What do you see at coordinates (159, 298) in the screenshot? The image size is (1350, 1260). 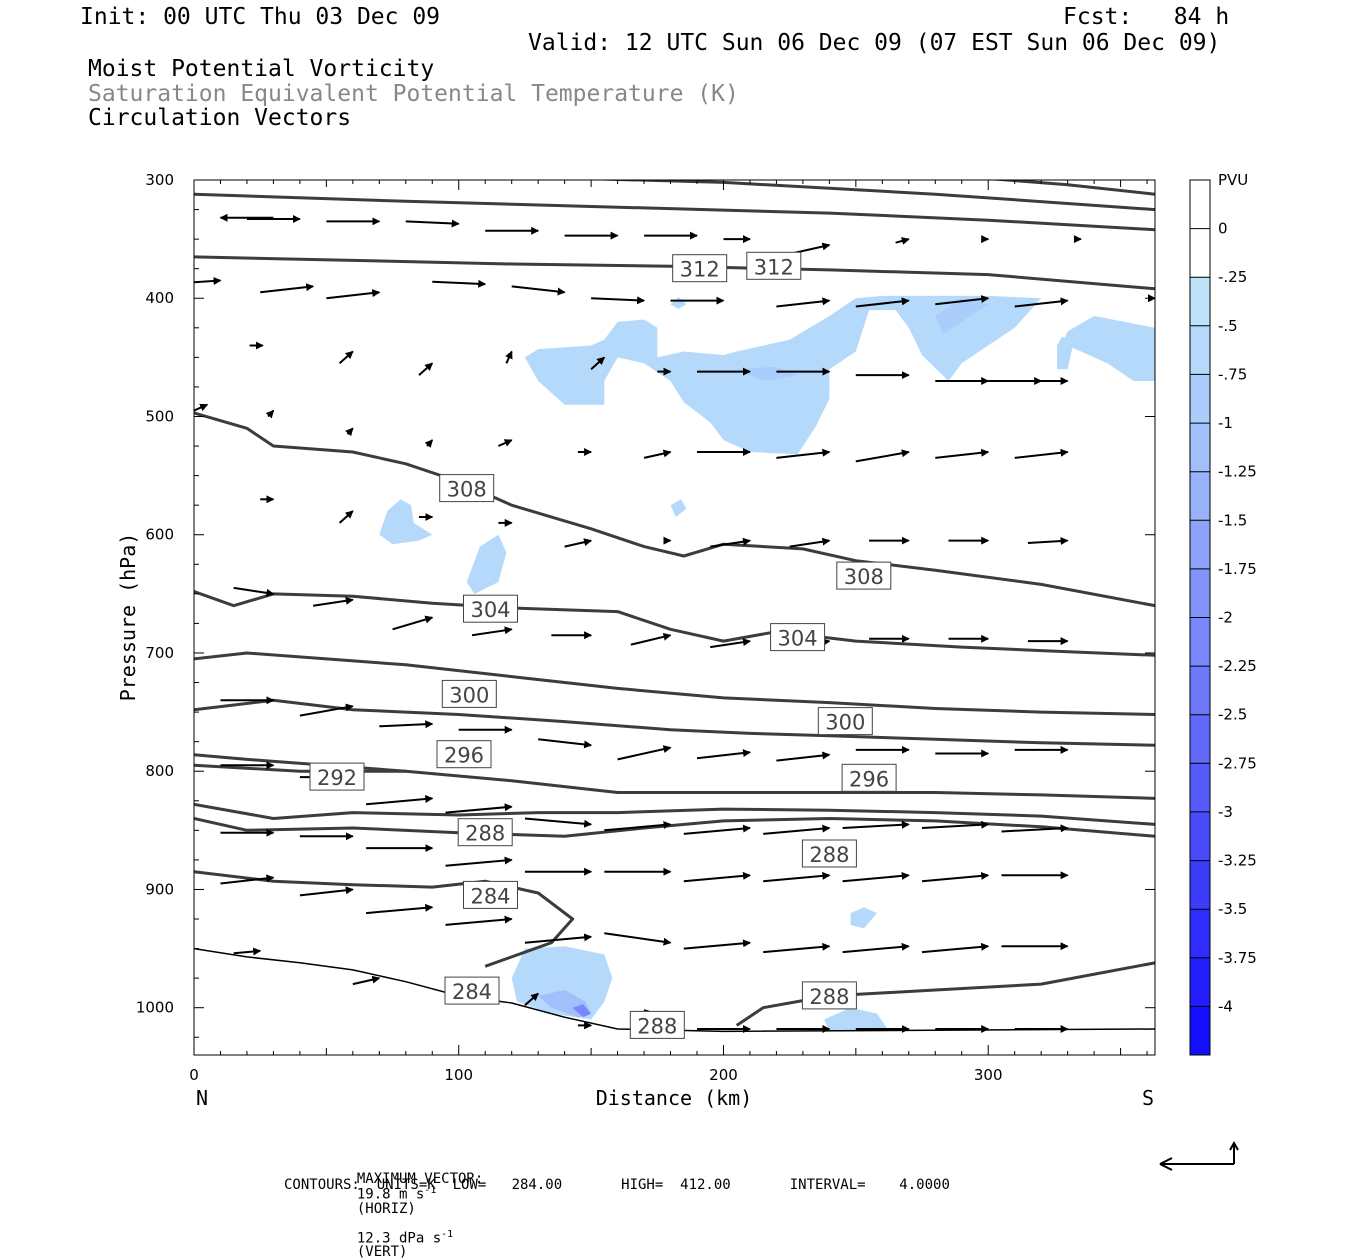 I see `y-tick-label: 400` at bounding box center [159, 298].